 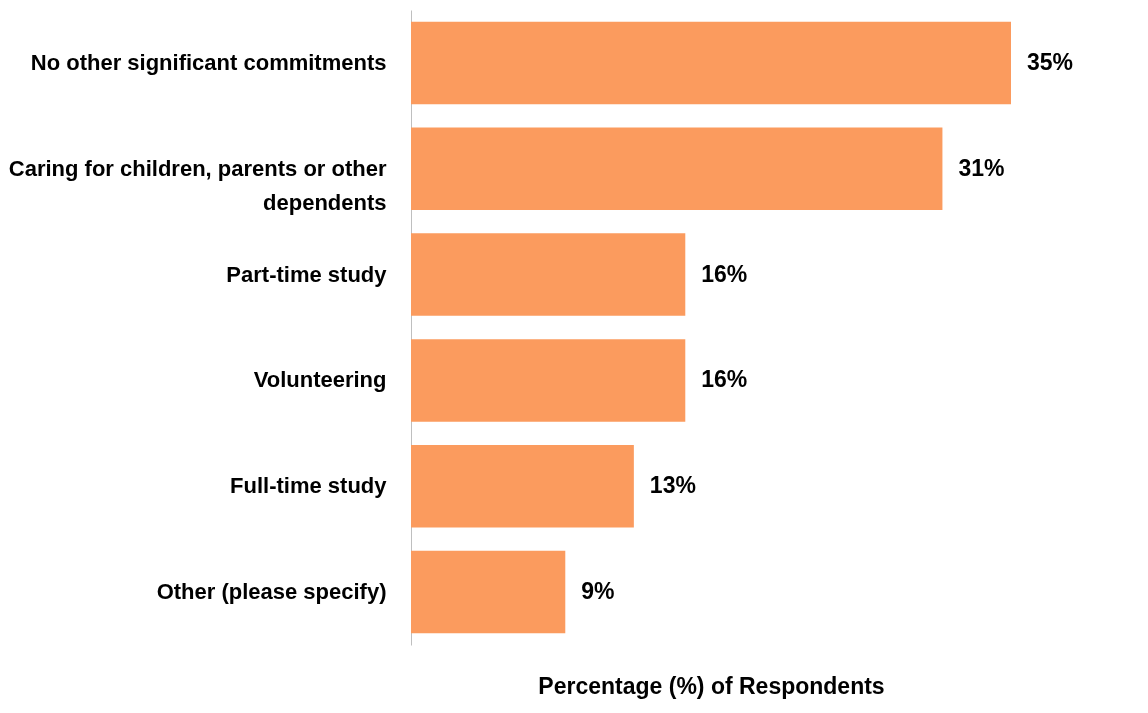 I want to click on y-tick-label: Volunteering, so click(x=320, y=380).